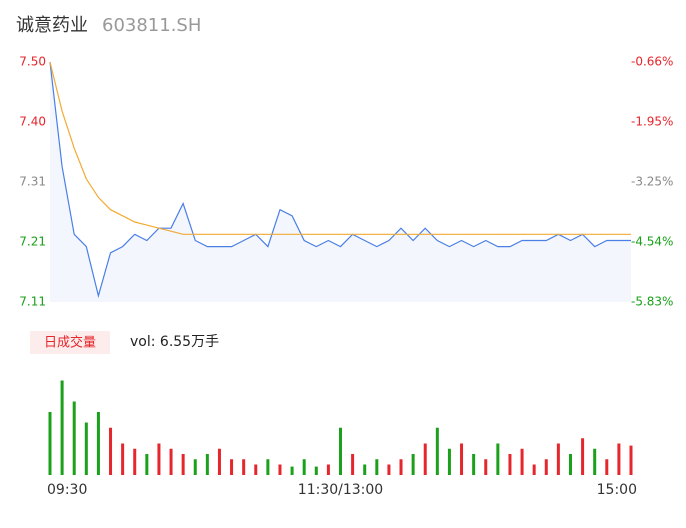 The width and height of the screenshot is (686, 528). I want to click on y-tick-label: 7.31, so click(32, 182).